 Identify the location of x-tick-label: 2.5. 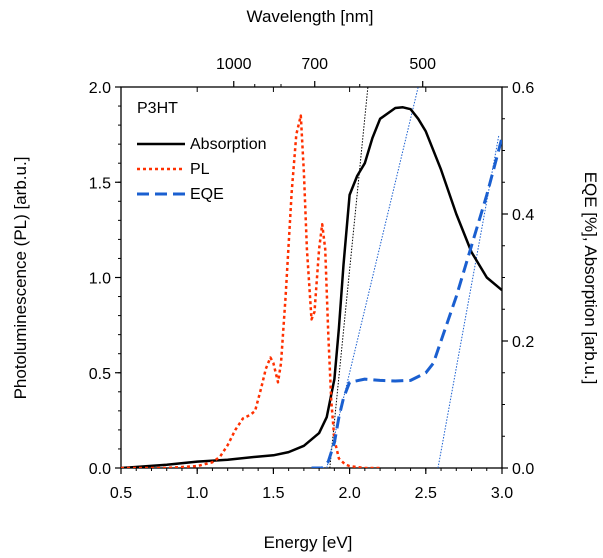
(426, 493).